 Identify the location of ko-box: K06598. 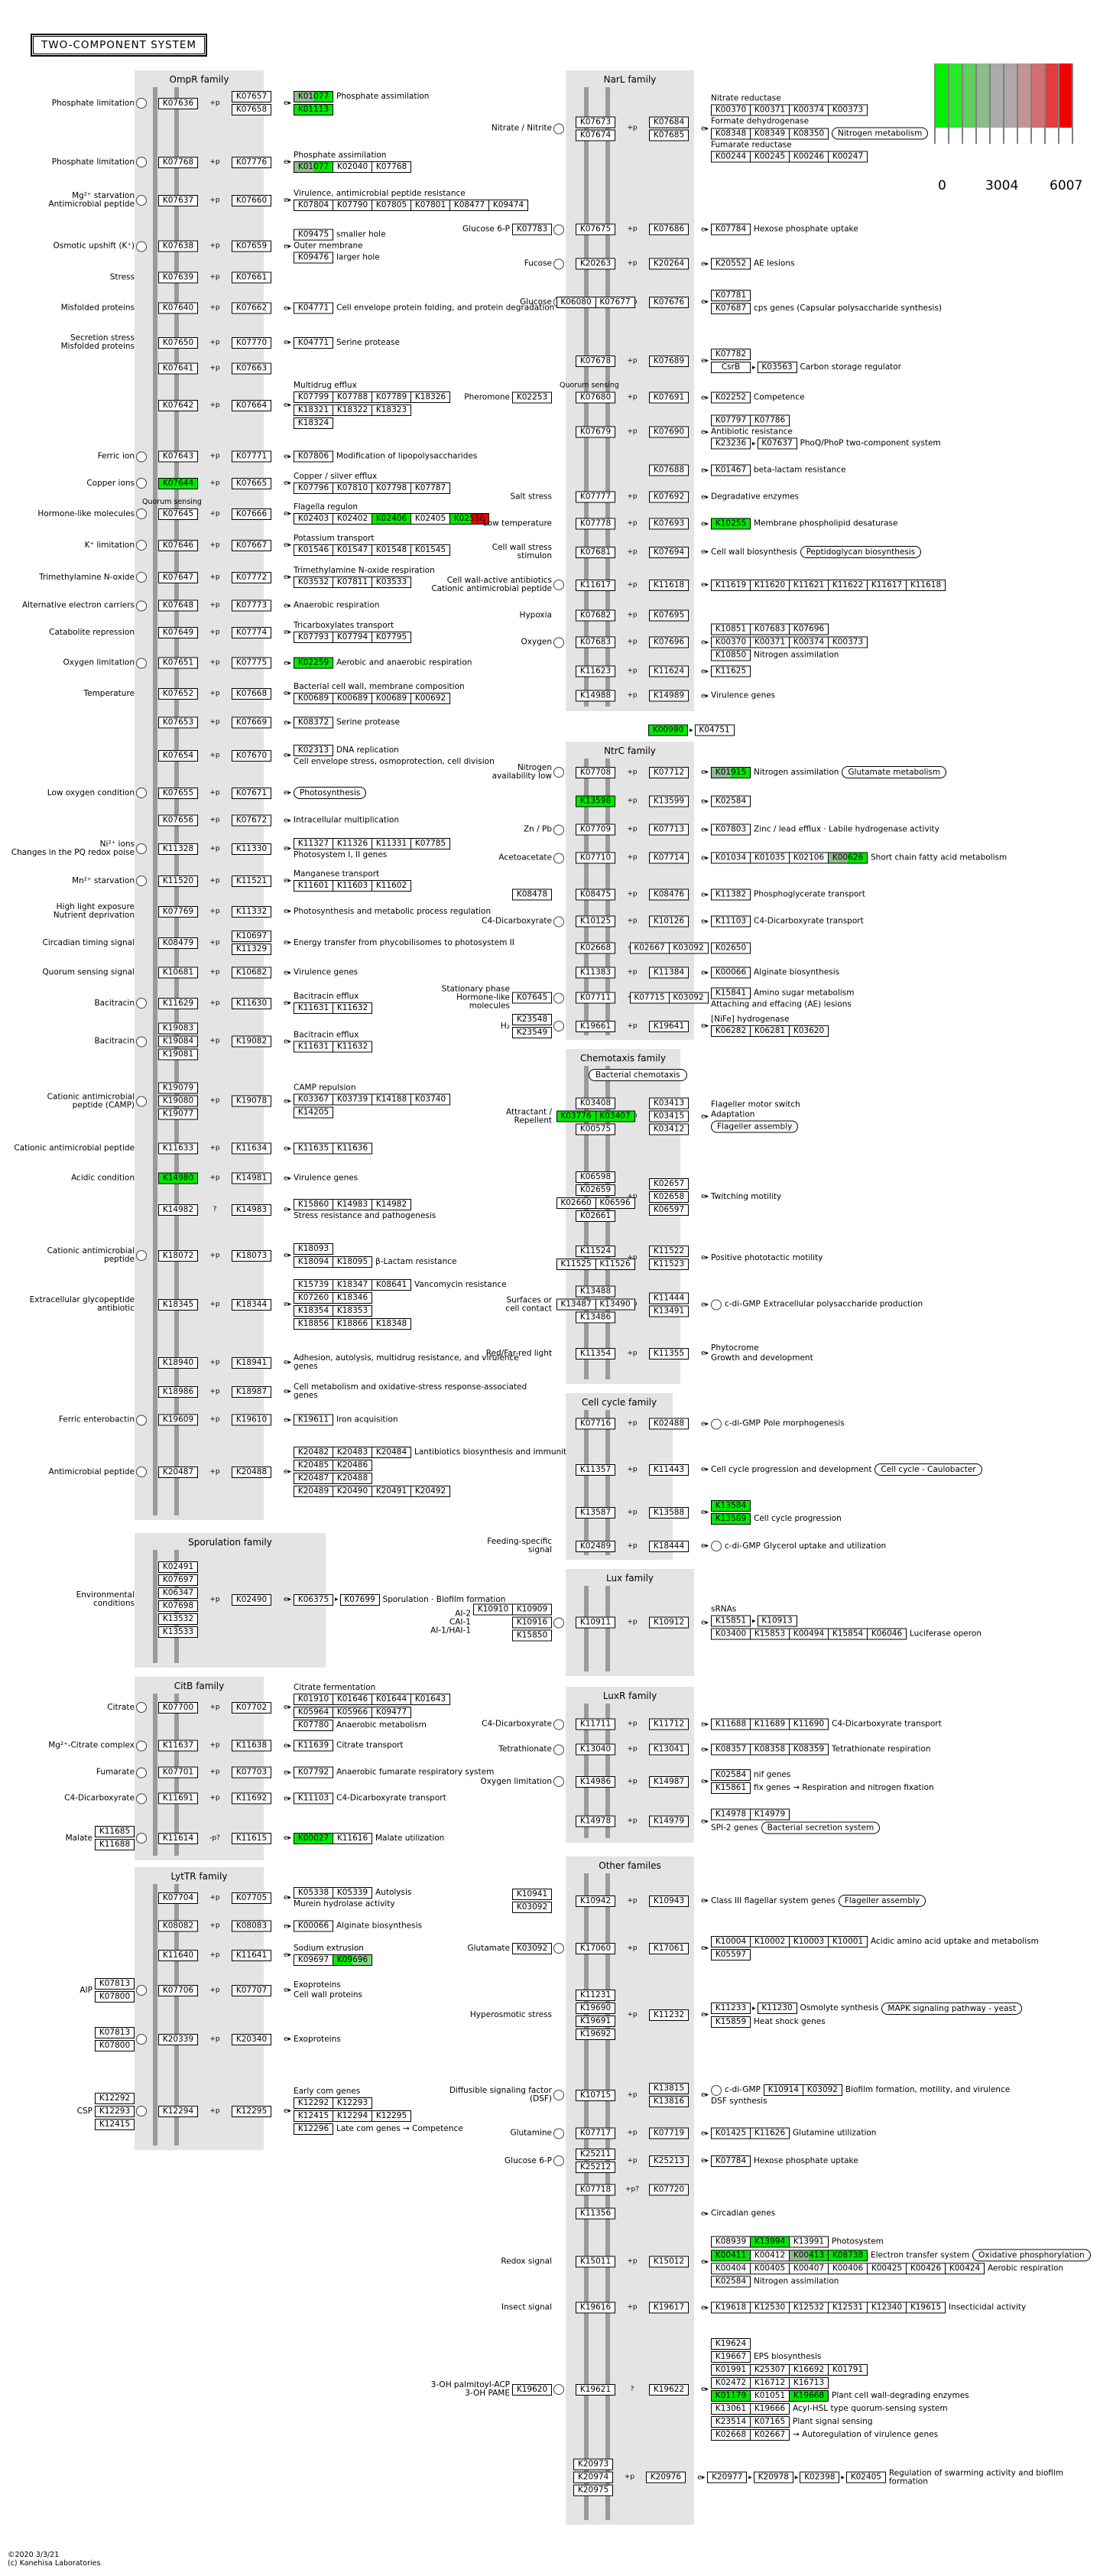
(595, 1177).